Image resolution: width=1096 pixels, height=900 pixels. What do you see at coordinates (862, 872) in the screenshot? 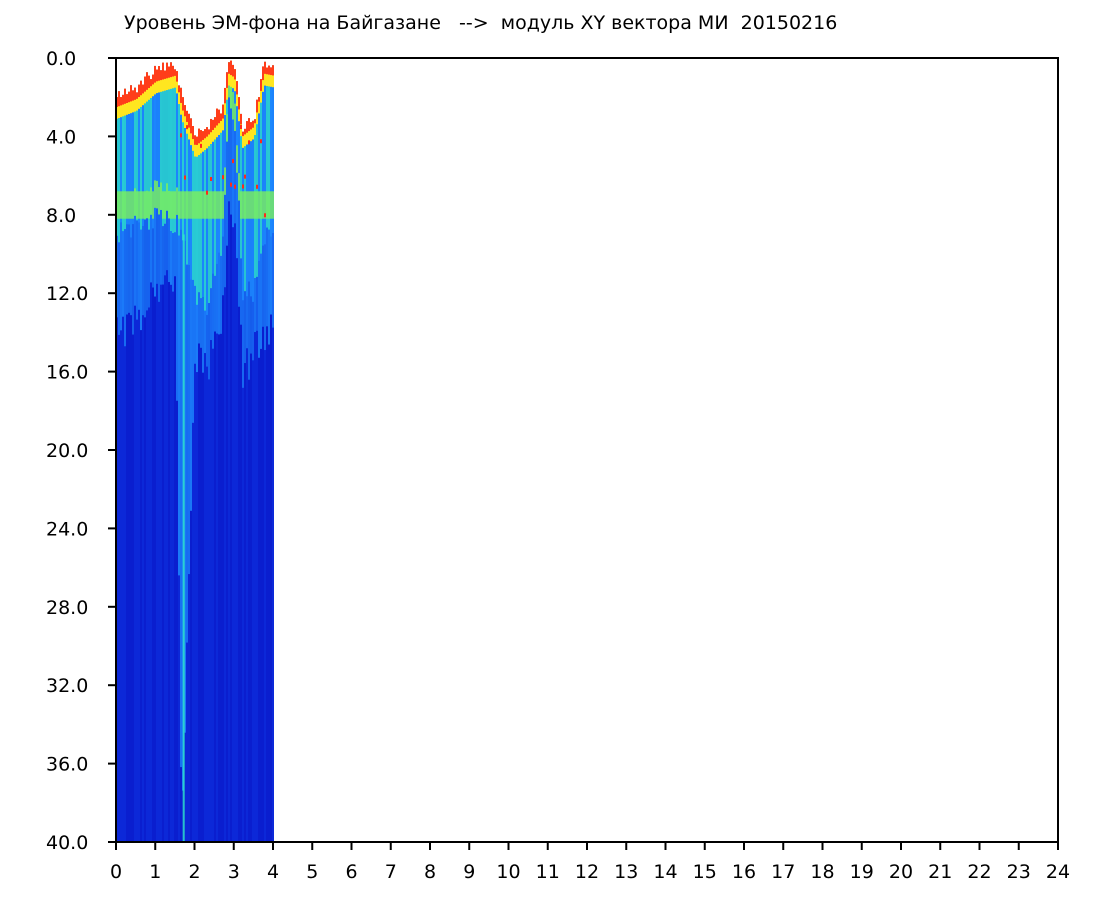
I see `x-tick-label: 19` at bounding box center [862, 872].